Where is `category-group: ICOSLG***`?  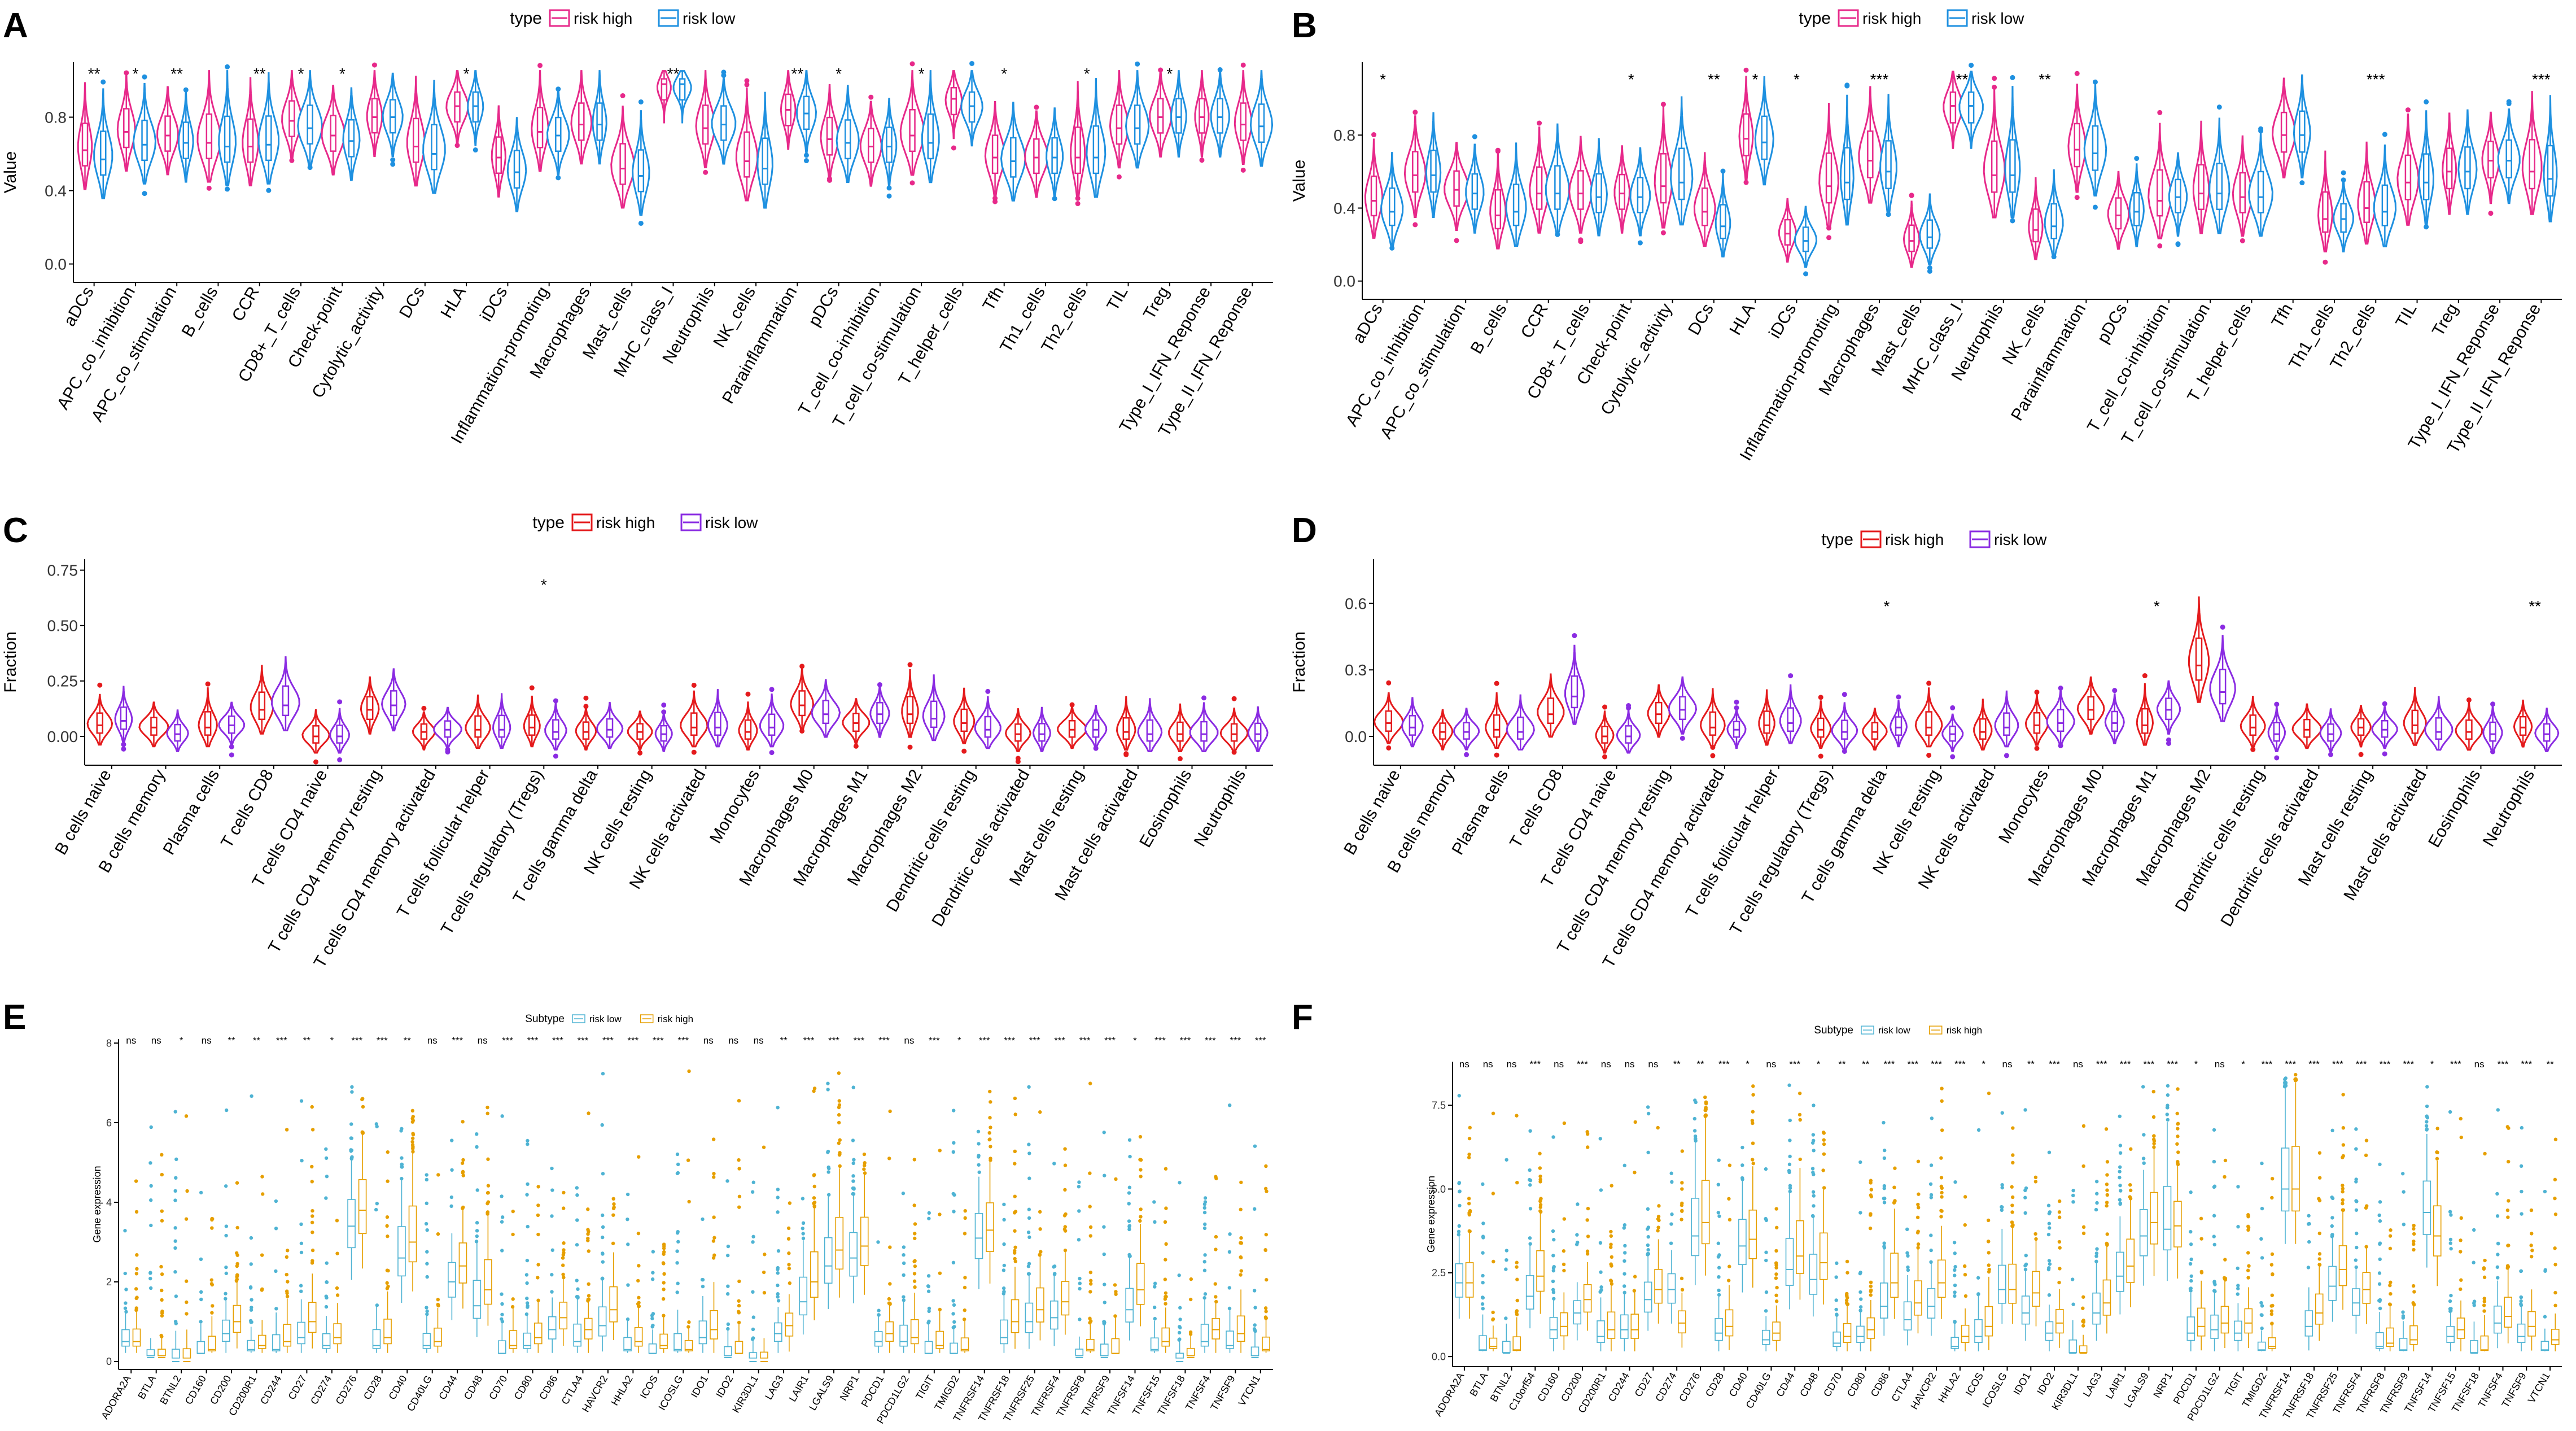
category-group: ICOSLG*** is located at coordinates (674, 1223).